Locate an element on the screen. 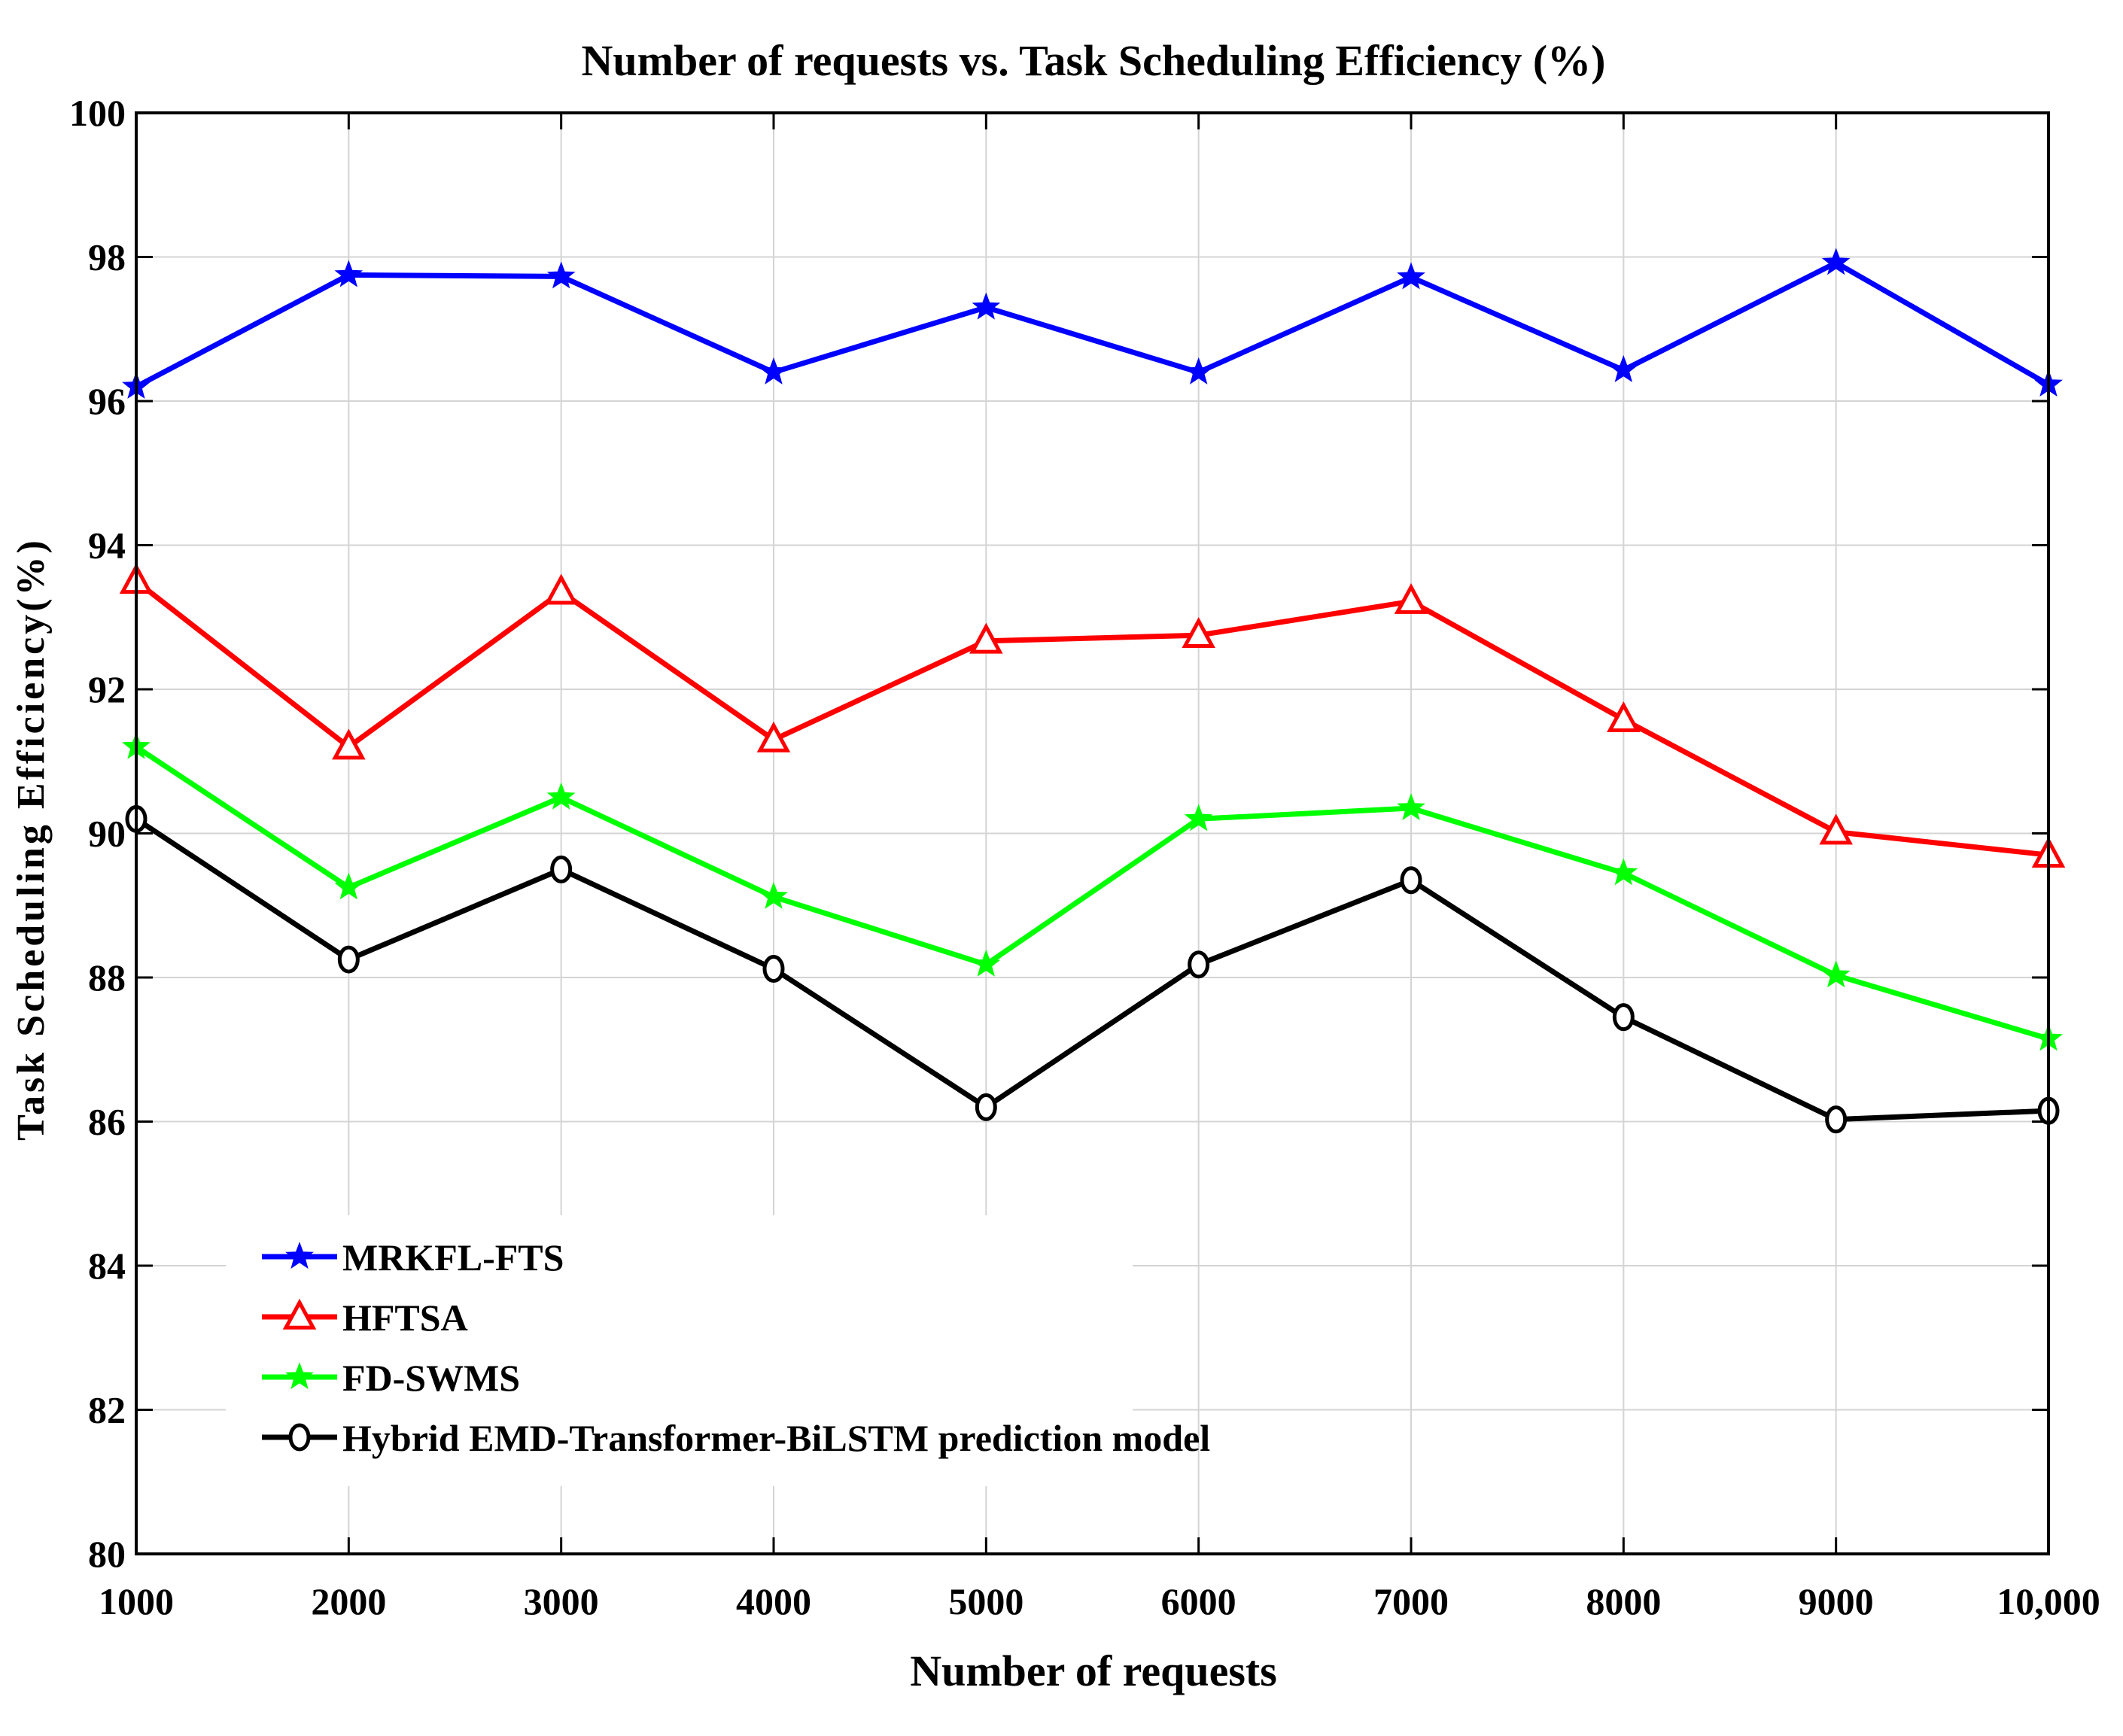  legend-label: MRKFL-FTS is located at coordinates (453, 1257).